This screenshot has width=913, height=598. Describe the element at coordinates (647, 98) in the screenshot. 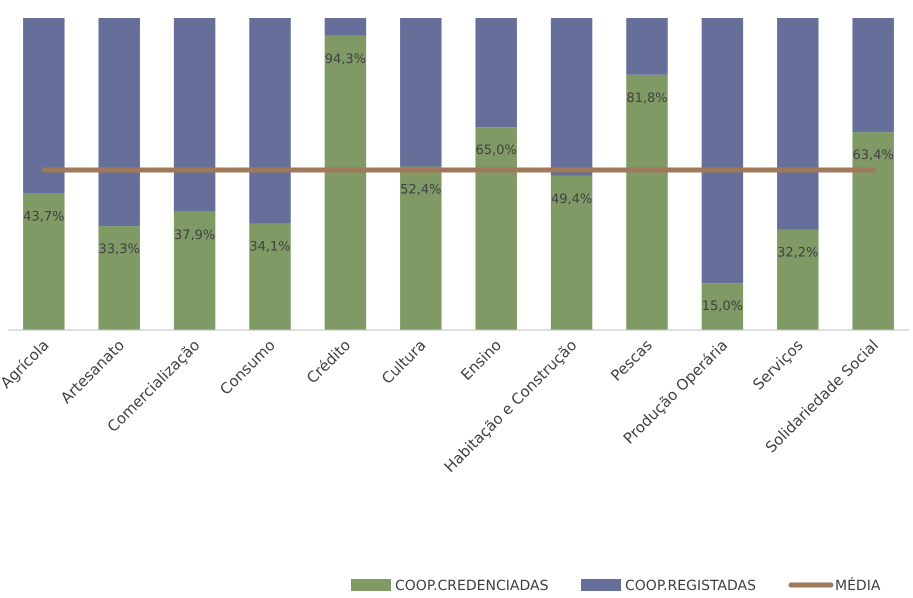

I see `data-label: 81,8%` at that location.